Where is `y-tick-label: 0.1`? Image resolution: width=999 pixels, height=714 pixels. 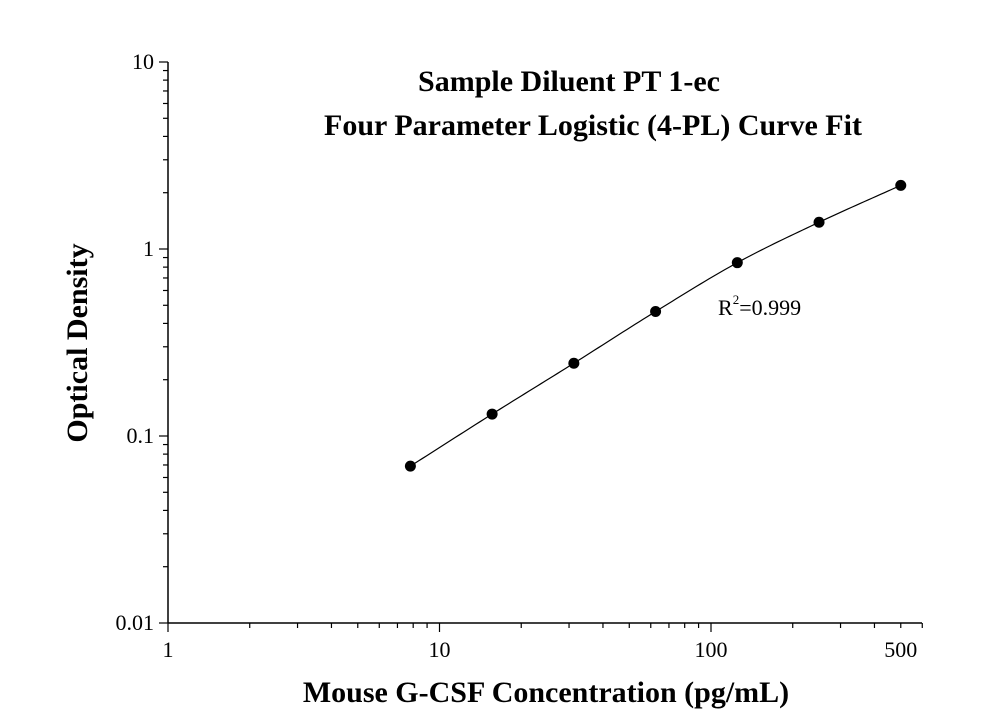
y-tick-label: 0.1 is located at coordinates (141, 435).